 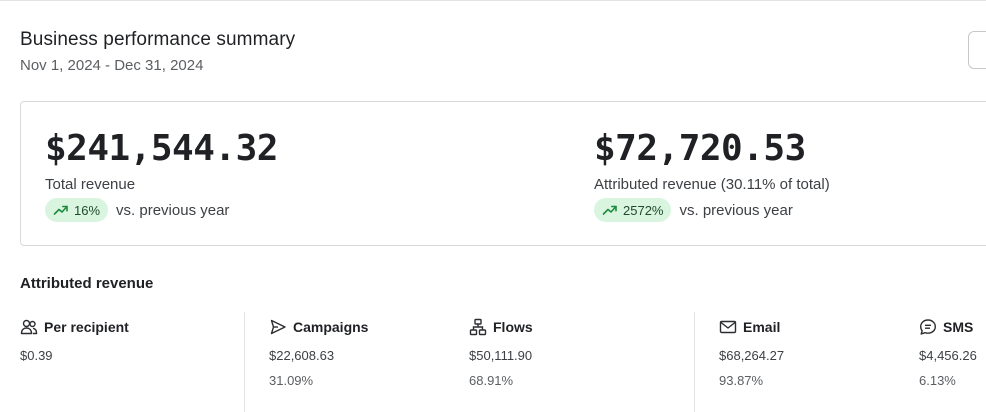 What do you see at coordinates (513, 327) in the screenshot?
I see `stat-label: Flows` at bounding box center [513, 327].